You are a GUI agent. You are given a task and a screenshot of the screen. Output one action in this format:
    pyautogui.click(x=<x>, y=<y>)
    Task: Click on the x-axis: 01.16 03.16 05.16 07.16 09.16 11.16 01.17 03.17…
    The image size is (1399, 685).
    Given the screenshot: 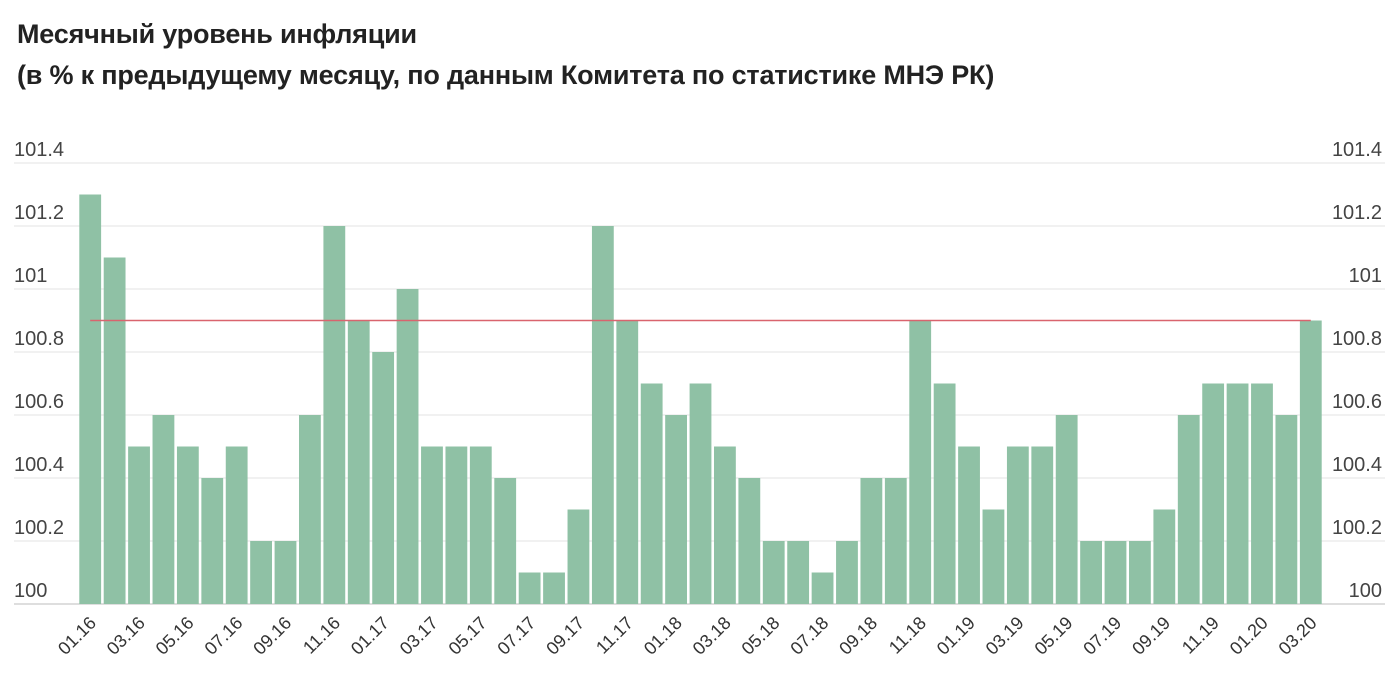 What is the action you would take?
    pyautogui.click(x=687, y=636)
    